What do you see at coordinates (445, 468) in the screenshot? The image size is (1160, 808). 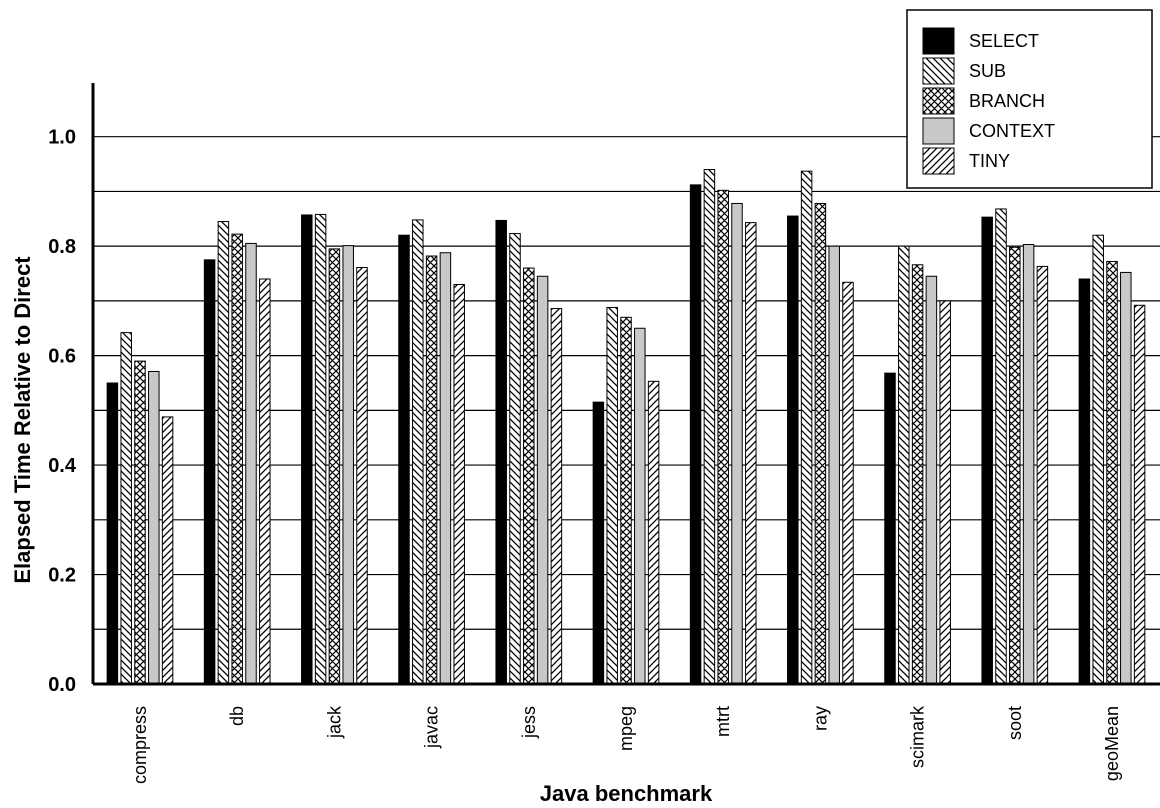 I see `bar-context-javac` at bounding box center [445, 468].